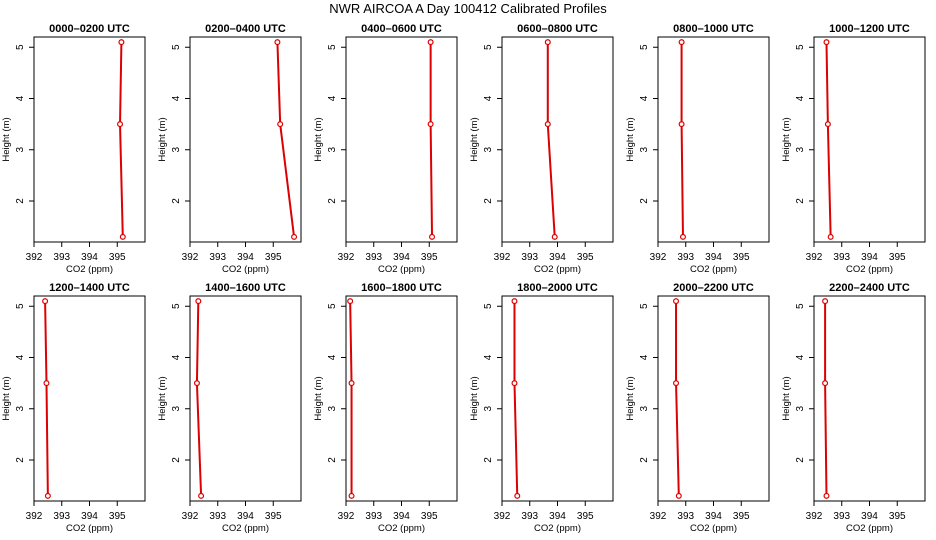 This screenshot has width=936, height=540. Describe the element at coordinates (557, 288) in the screenshot. I see `panel-title: 1800–2000 UTC` at that location.